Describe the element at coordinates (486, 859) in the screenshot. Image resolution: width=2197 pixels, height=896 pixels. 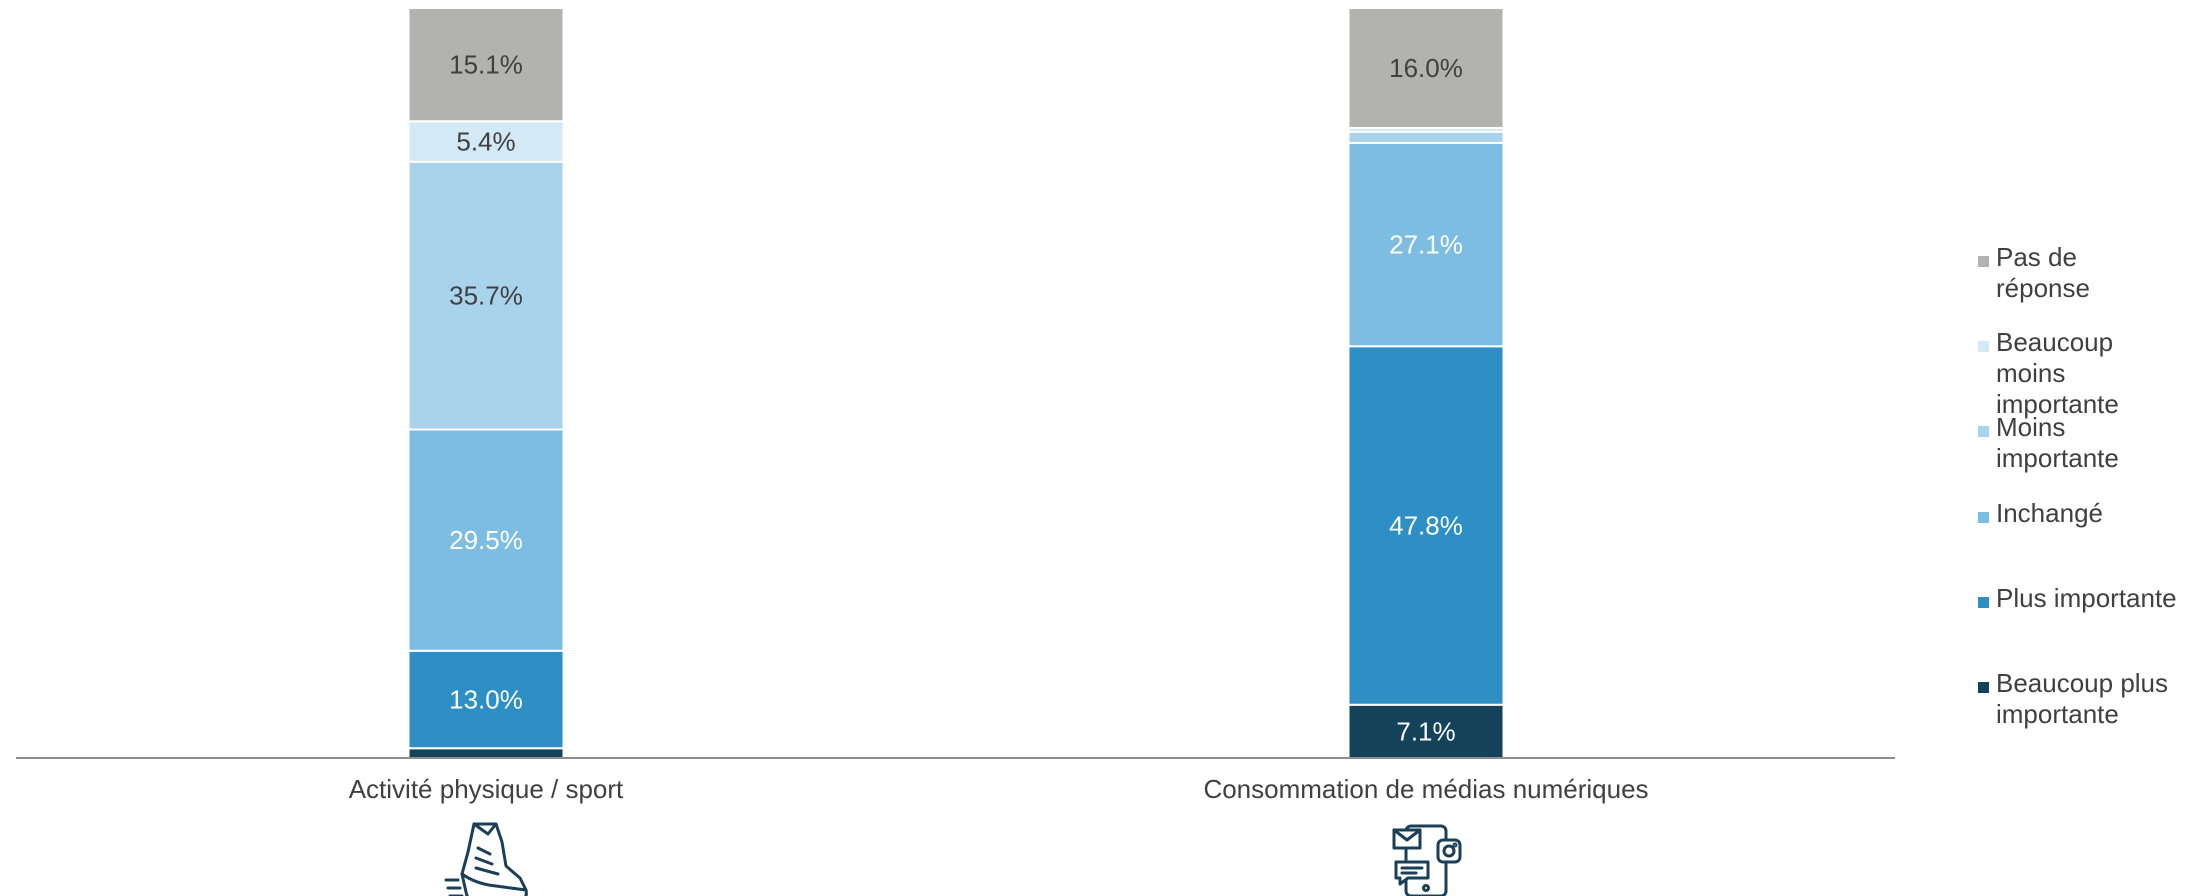
I see `running-shoe-icon` at that location.